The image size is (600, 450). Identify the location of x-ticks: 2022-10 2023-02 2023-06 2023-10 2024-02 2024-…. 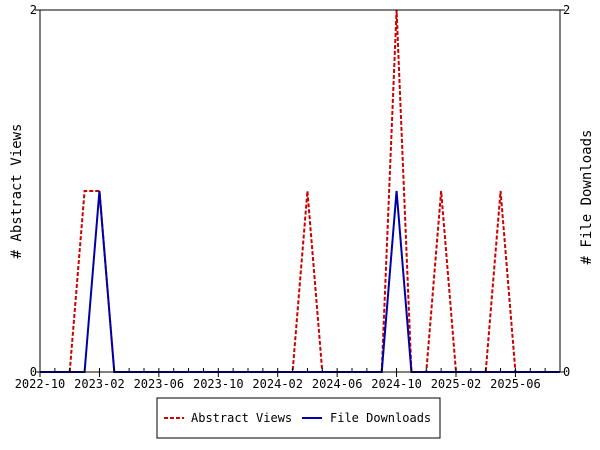
(288, 379).